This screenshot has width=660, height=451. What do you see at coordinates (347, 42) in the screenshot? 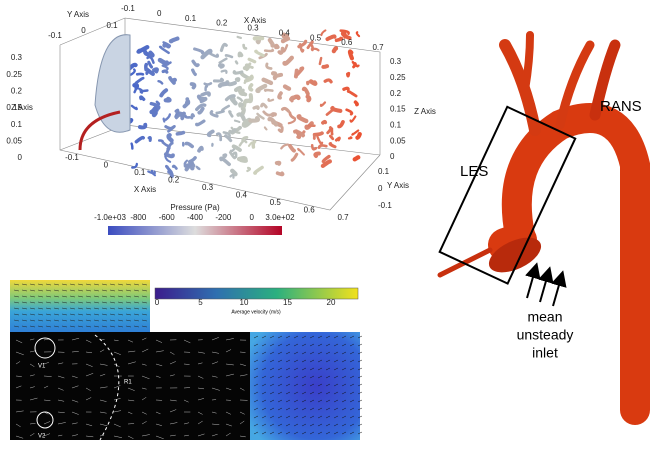
I see `tick-label: 0.6` at bounding box center [347, 42].